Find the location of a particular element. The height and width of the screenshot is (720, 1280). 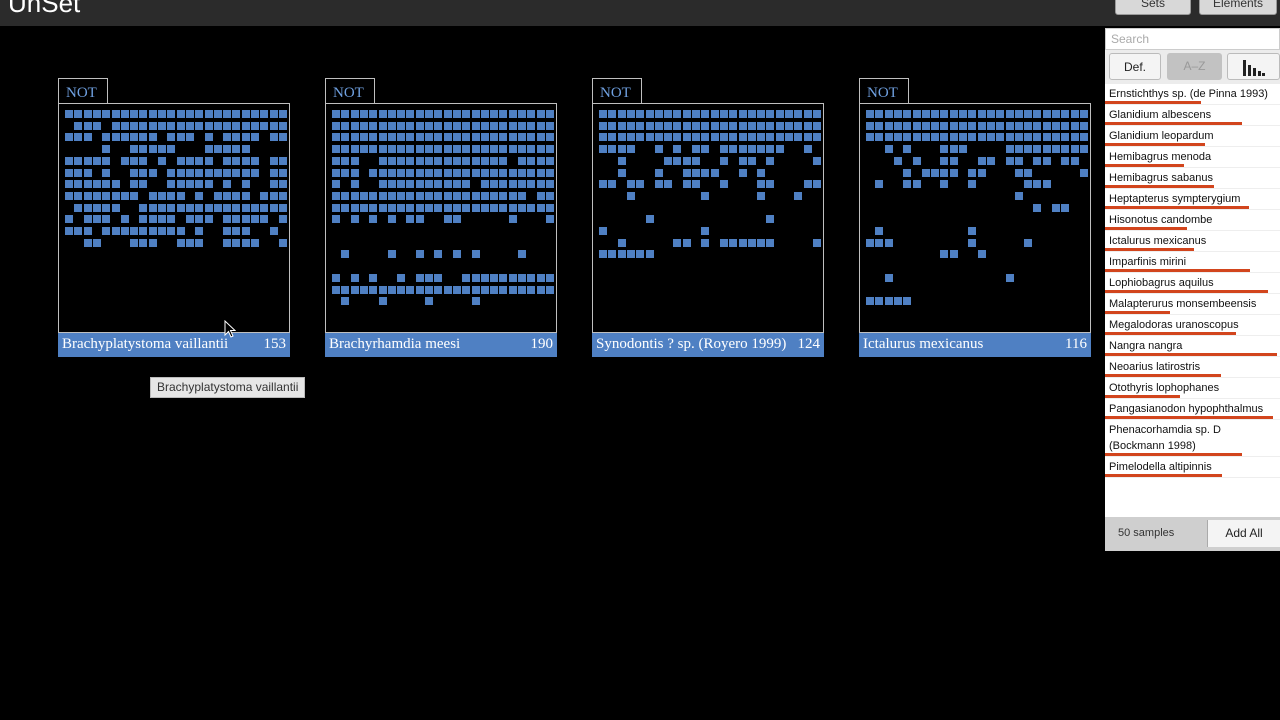

list-item: Glanidium albescens is located at coordinates (1192, 115).